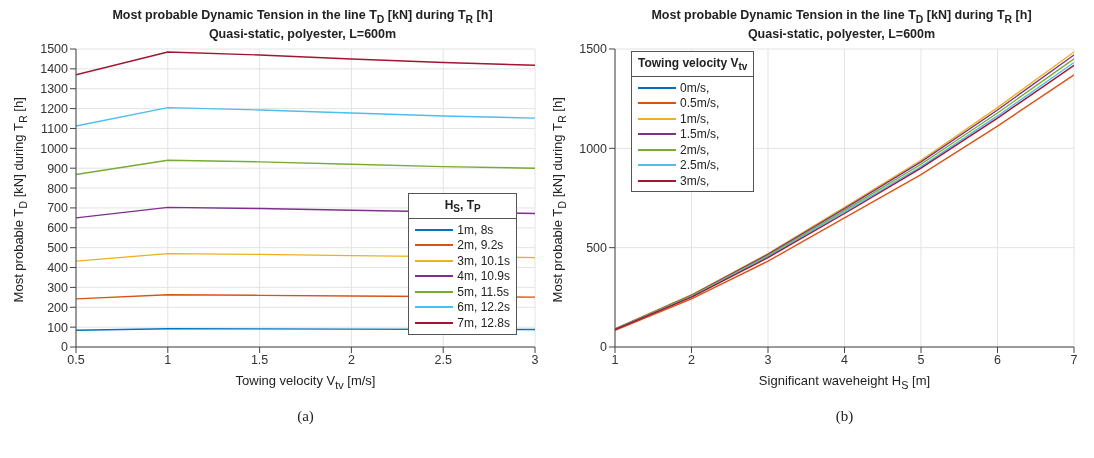 This screenshot has width=1094, height=458. Describe the element at coordinates (58, 168) in the screenshot. I see `y-tick-label: 900` at that location.